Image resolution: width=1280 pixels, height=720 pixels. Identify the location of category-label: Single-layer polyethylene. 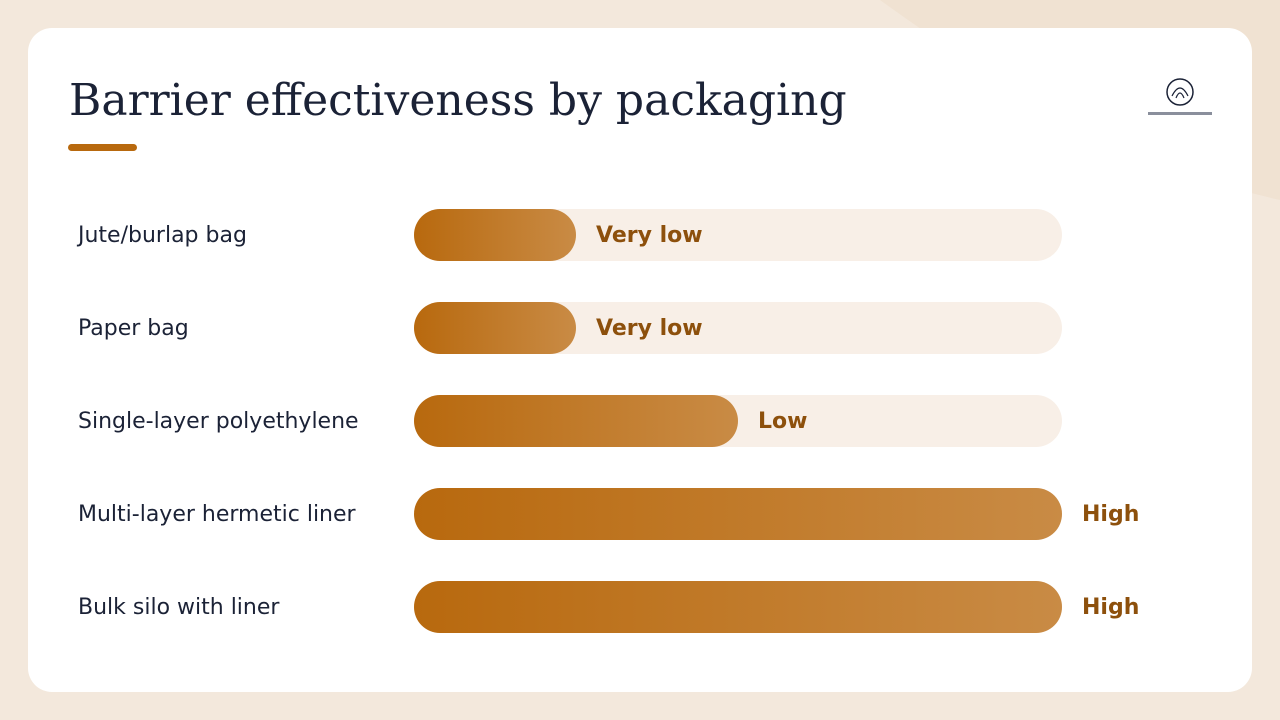
(218, 421).